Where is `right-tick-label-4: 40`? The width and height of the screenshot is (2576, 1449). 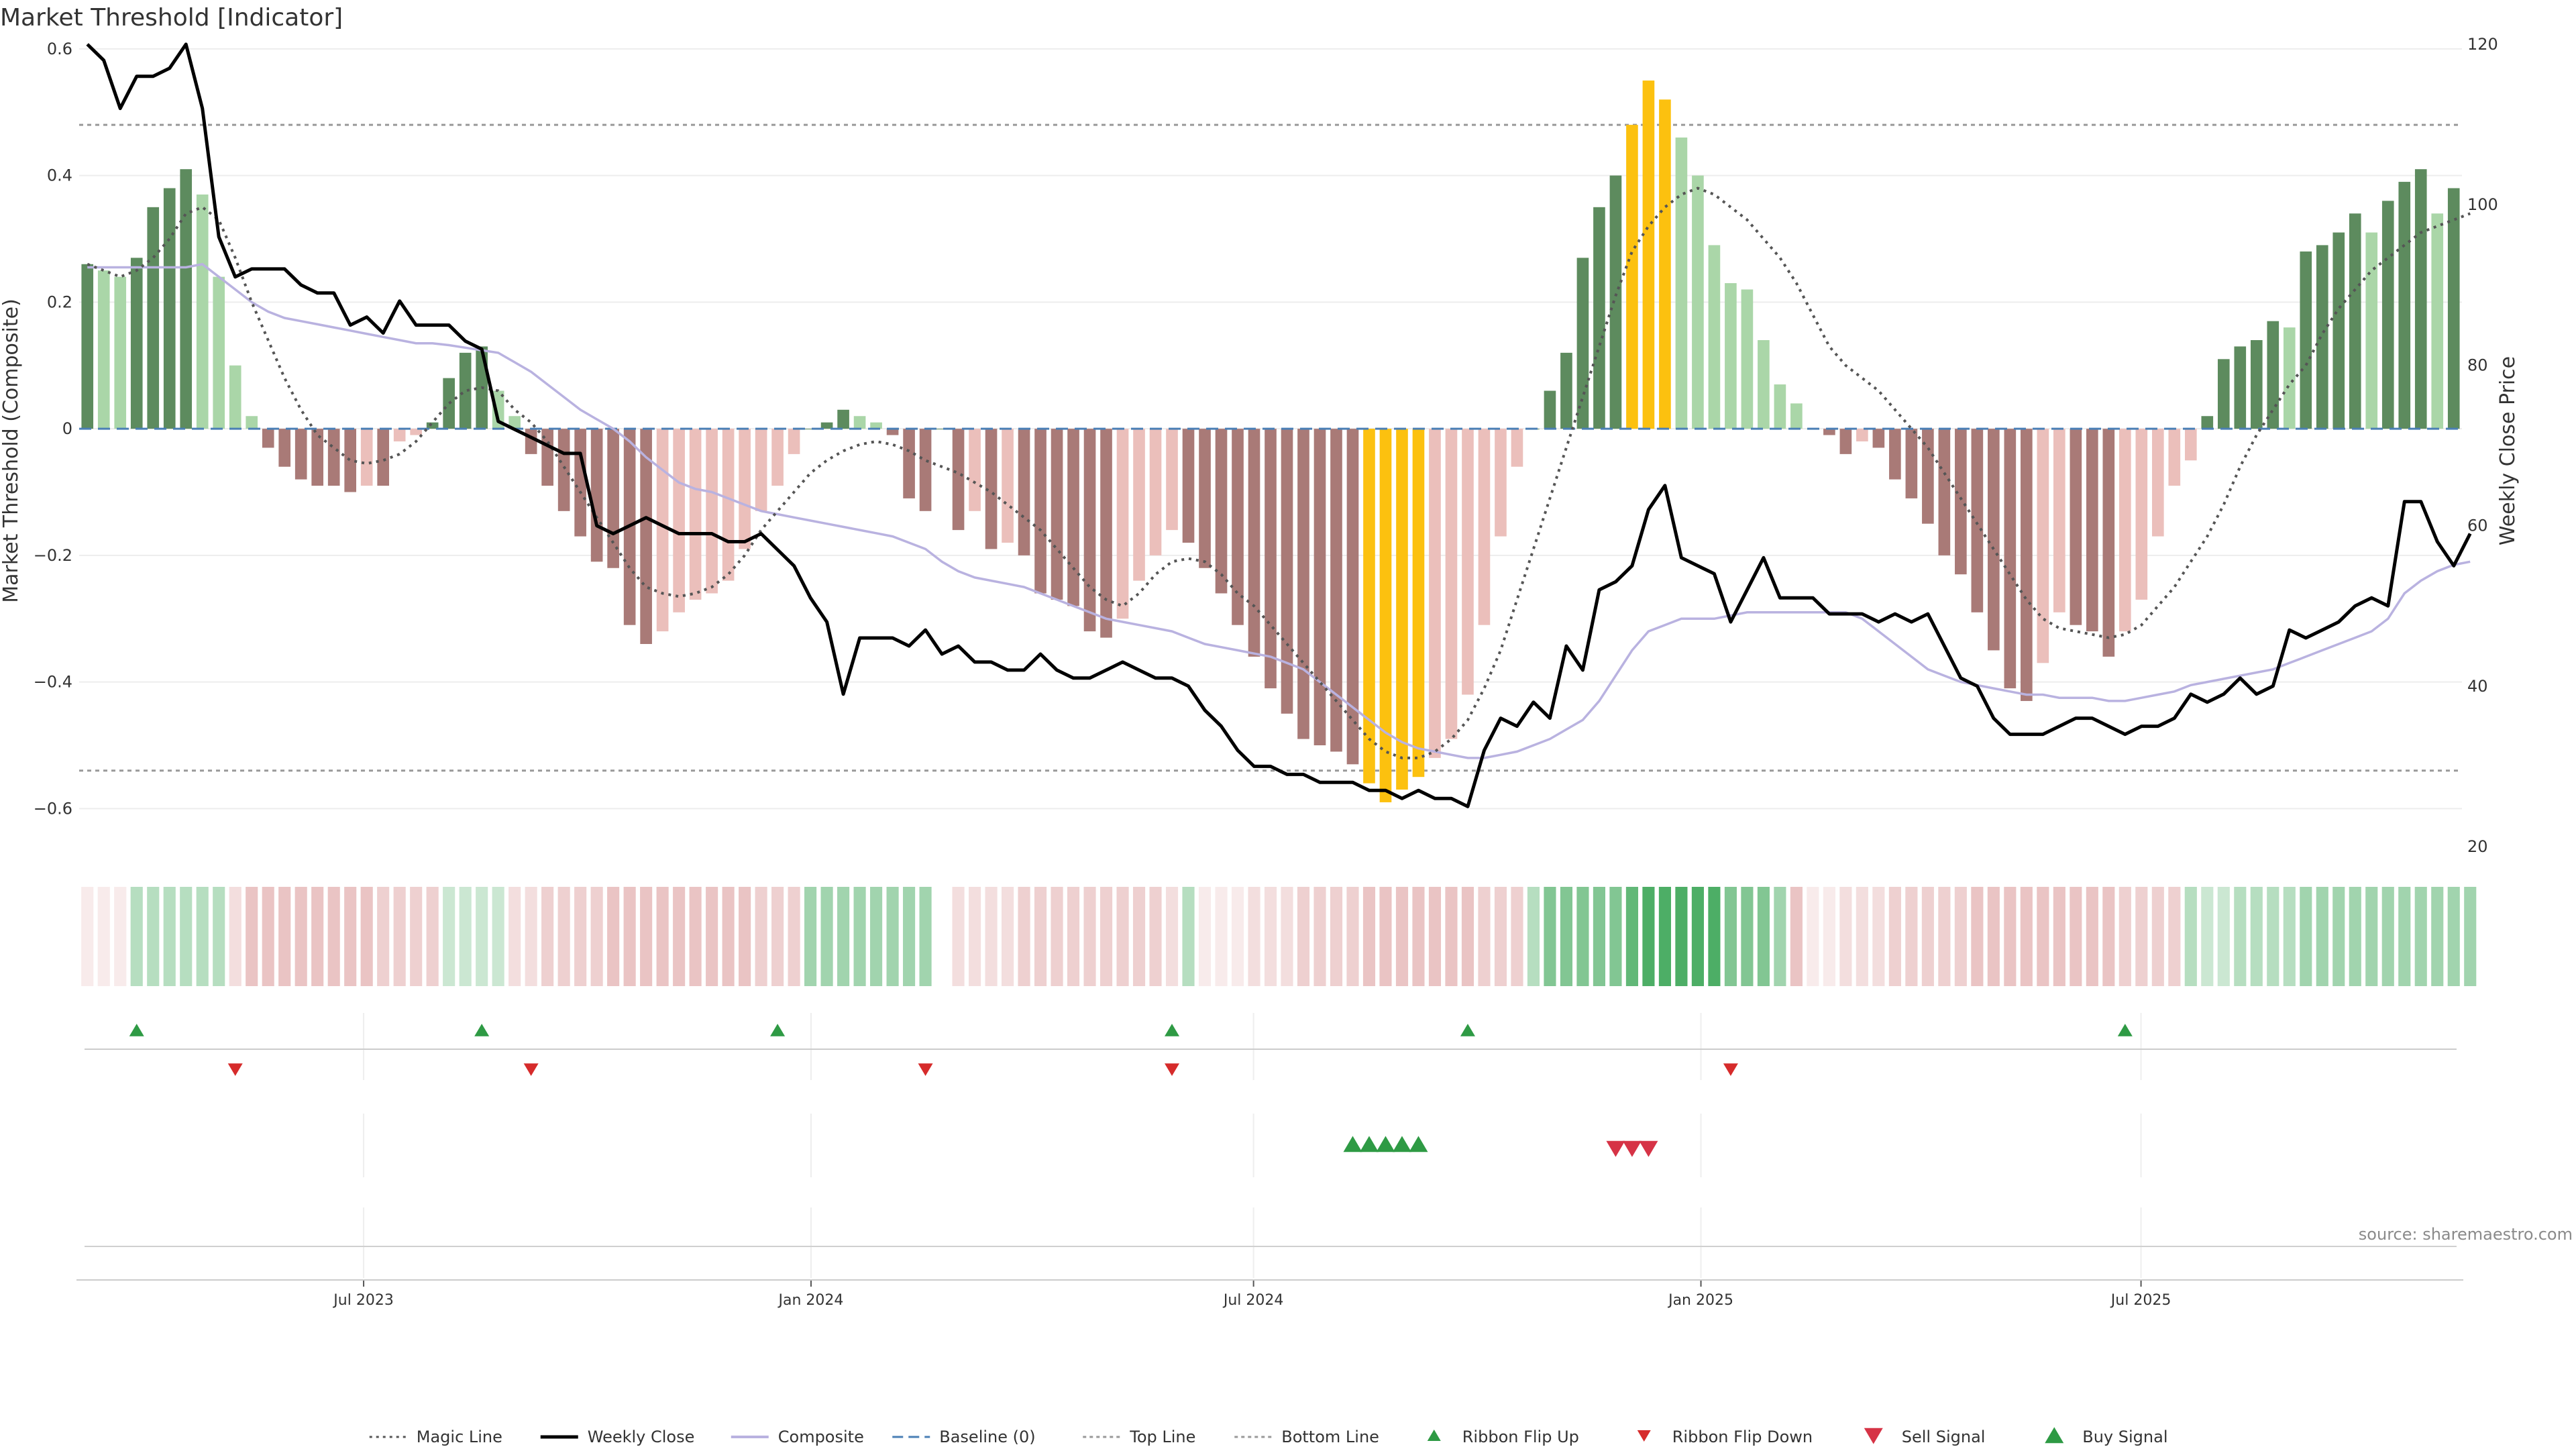
right-tick-label-4: 40 is located at coordinates (2477, 686).